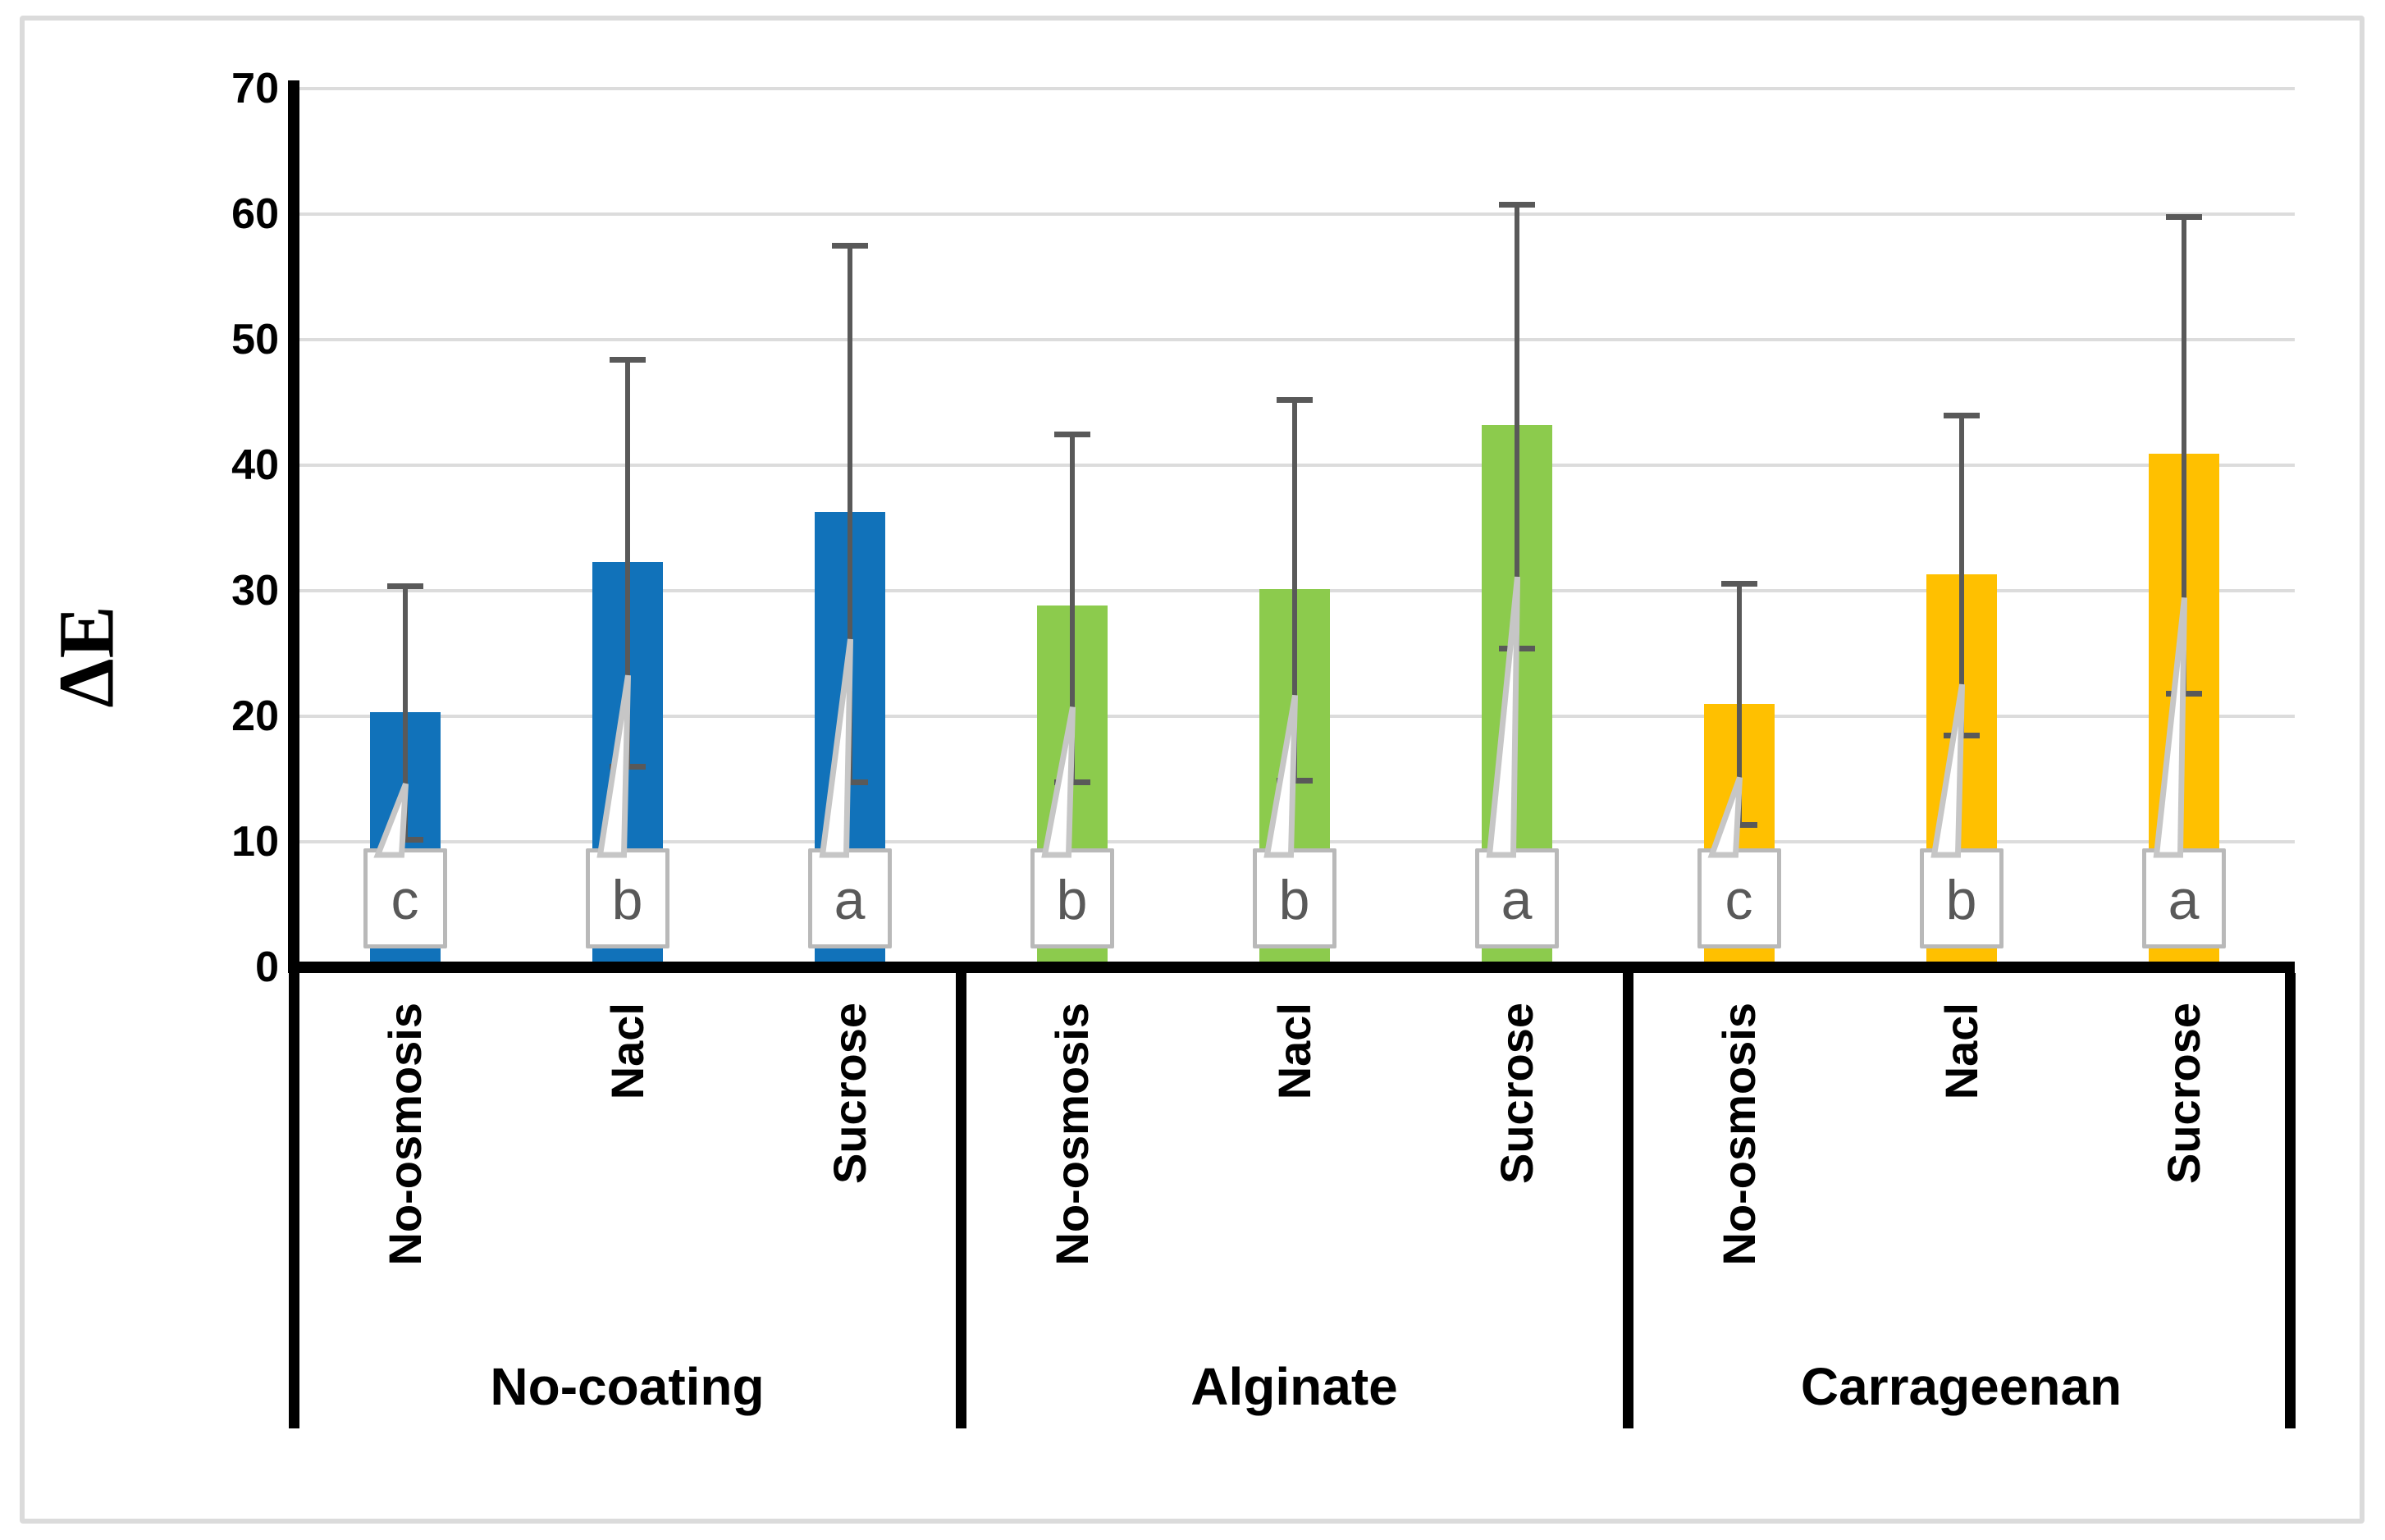 The image size is (2385, 1540). I want to click on group-label: No-coating, so click(627, 1387).